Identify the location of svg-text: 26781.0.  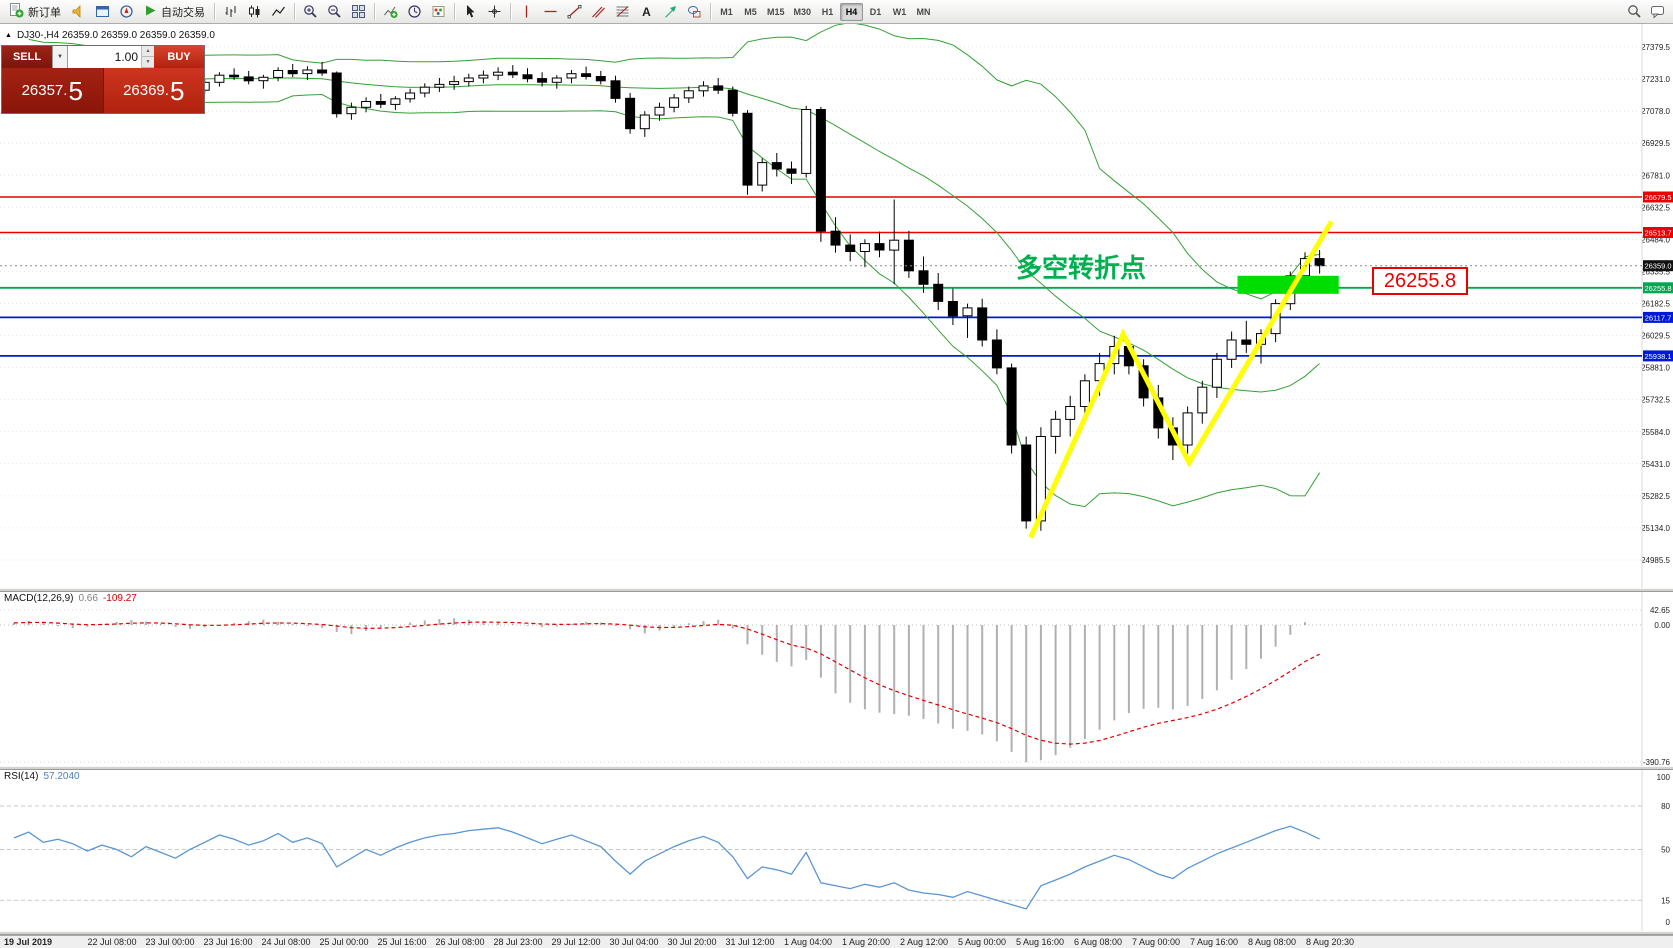
(1655, 175).